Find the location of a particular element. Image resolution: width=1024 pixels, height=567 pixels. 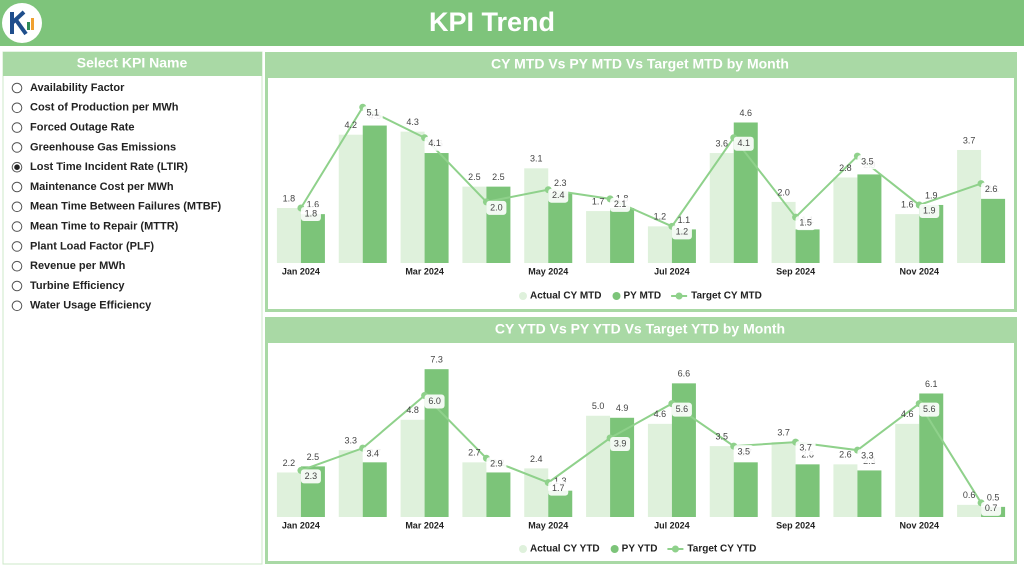

x-tick-label: Mar 2024 is located at coordinates (424, 525).